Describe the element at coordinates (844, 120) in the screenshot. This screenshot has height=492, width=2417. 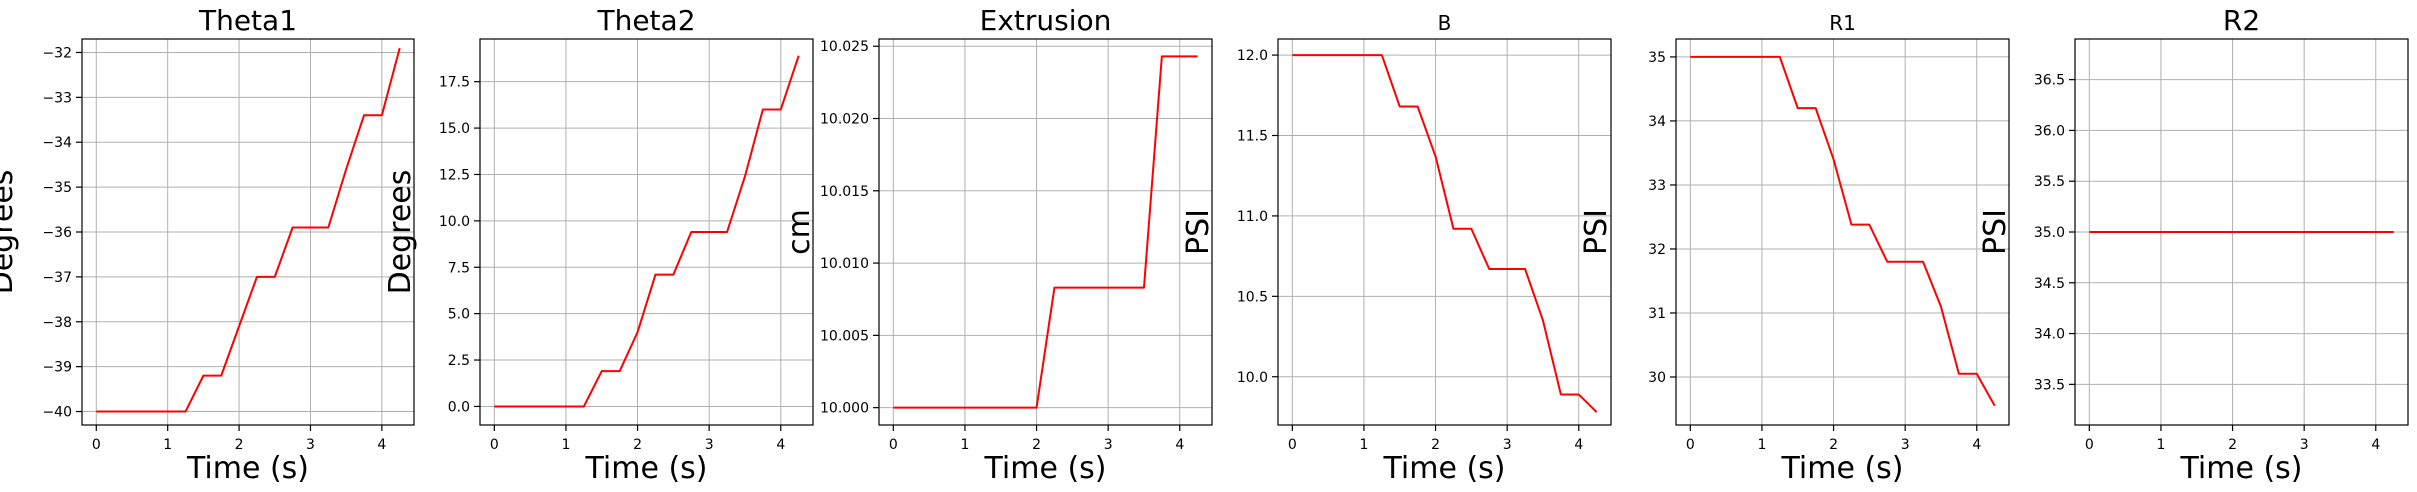
I see `y-tick-label: 10.020` at that location.